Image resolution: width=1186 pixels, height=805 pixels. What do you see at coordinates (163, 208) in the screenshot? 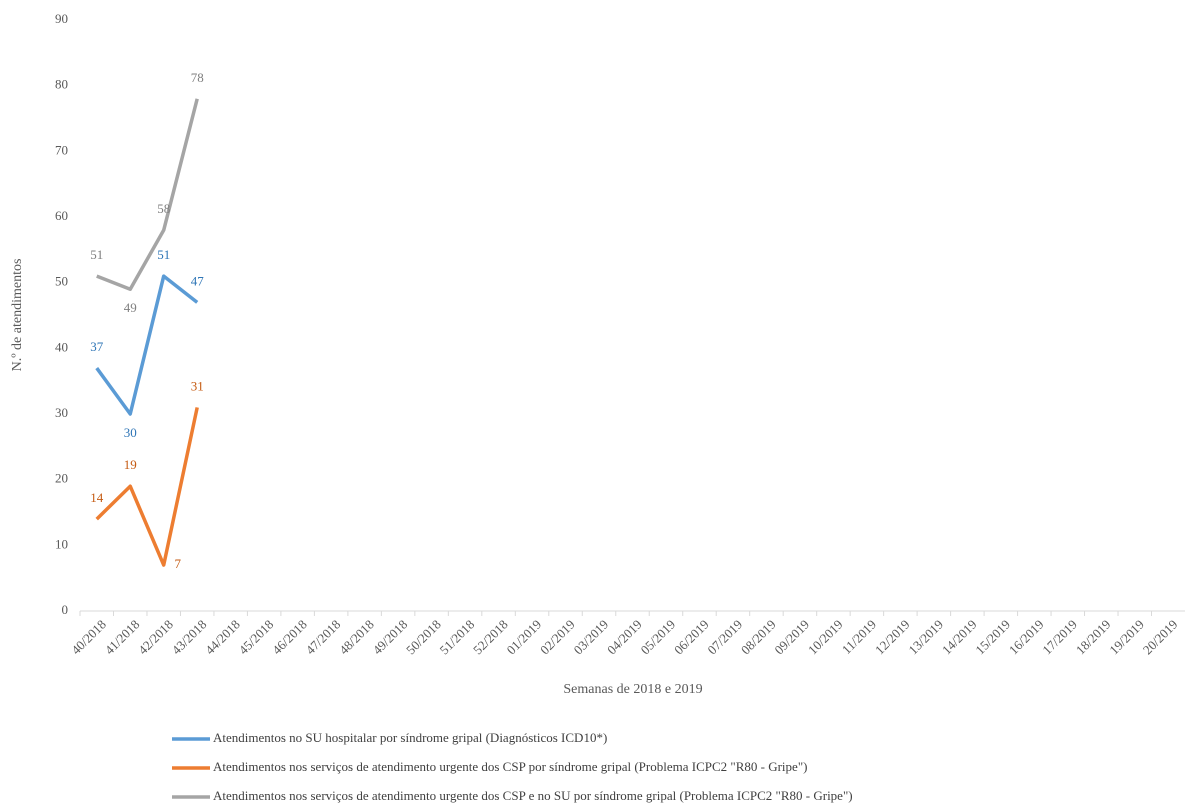
I see `data-label: 58` at bounding box center [163, 208].